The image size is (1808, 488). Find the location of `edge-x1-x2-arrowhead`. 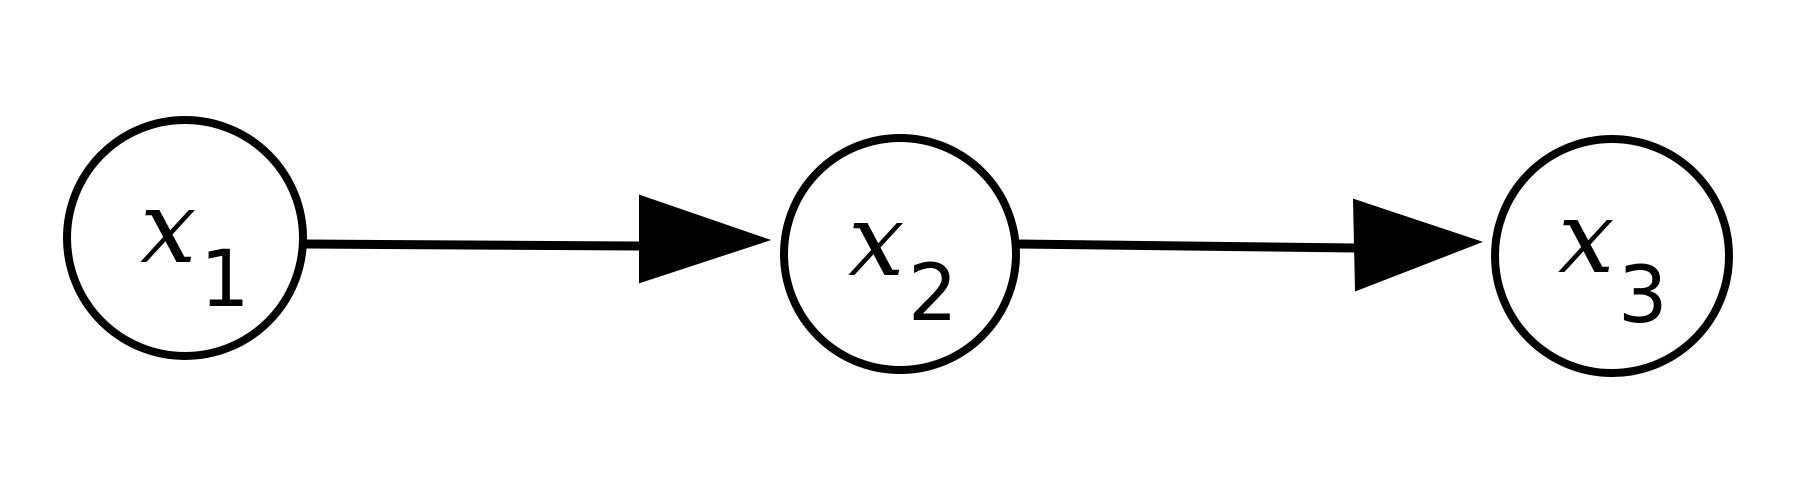

edge-x1-x2-arrowhead is located at coordinates (705, 239).